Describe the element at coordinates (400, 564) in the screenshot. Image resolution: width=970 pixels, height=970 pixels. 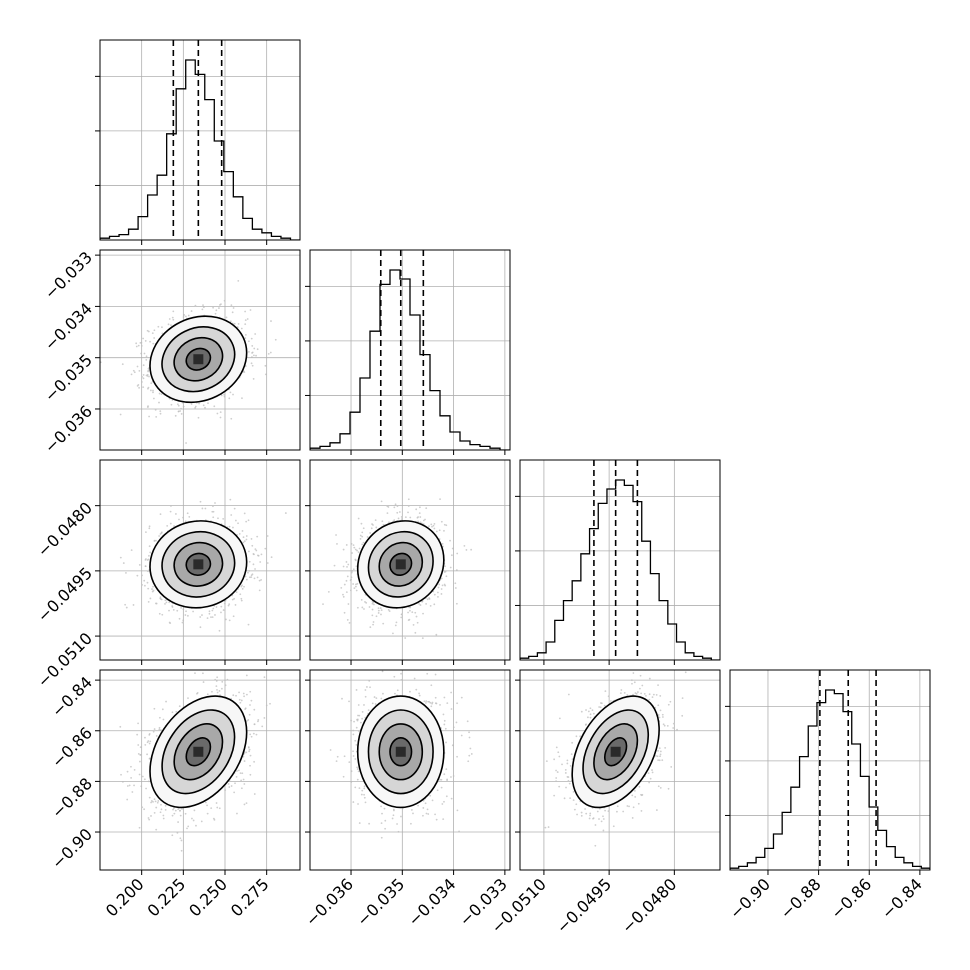
I see `density-peak` at that location.